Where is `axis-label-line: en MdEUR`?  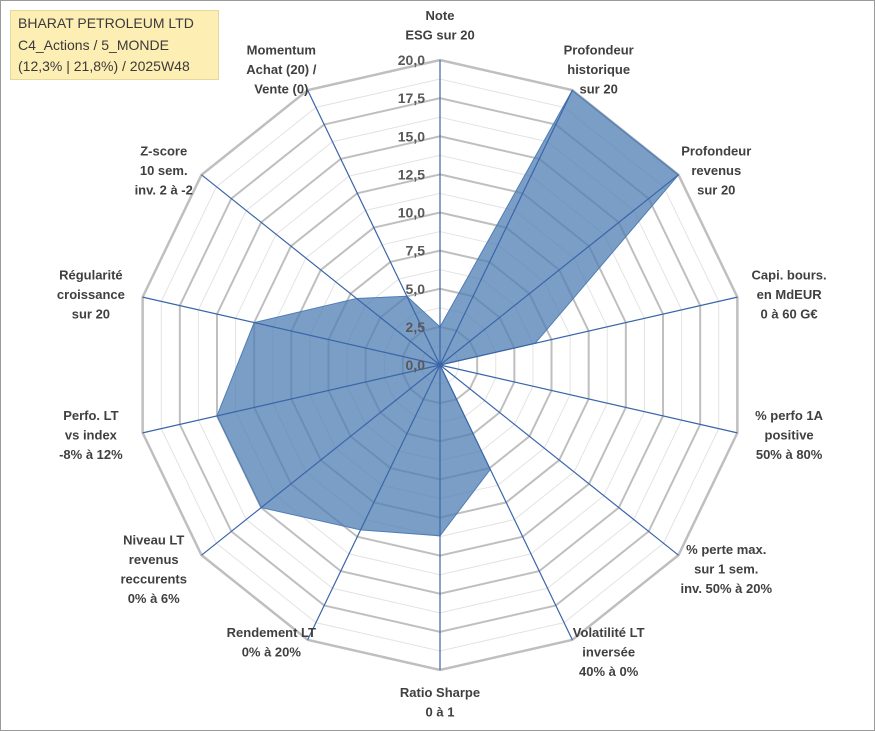 axis-label-line: en MdEUR is located at coordinates (790, 294).